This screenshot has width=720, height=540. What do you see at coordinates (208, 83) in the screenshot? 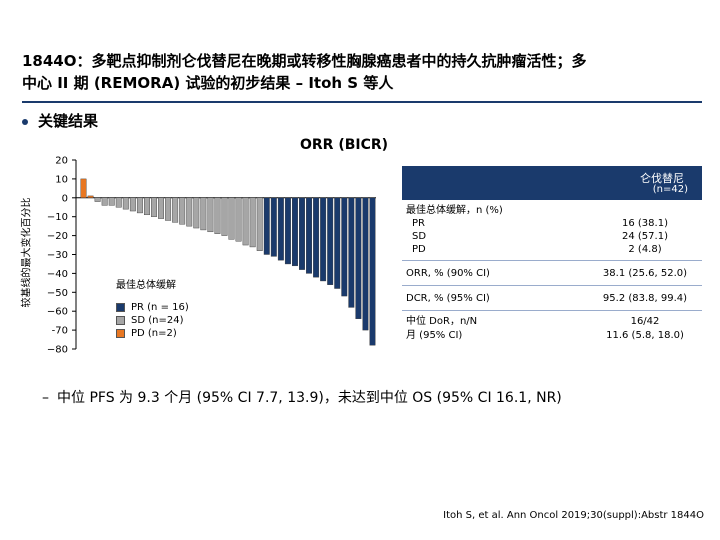
I see `title-line-2: 中心 II 期 (REMORA) 试验的初步结果 – Itoh S 等人` at bounding box center [208, 83].